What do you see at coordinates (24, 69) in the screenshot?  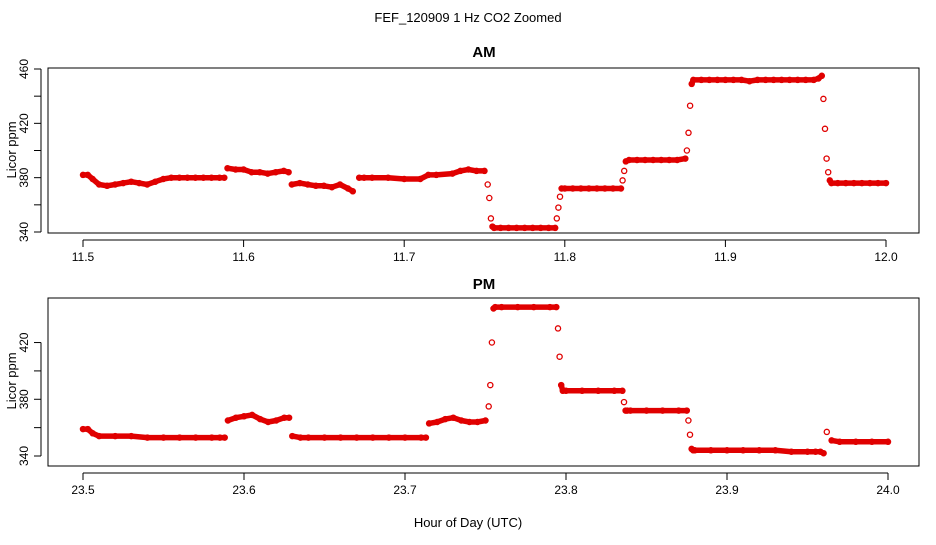 I see `y-tick-label: 460` at bounding box center [24, 69].